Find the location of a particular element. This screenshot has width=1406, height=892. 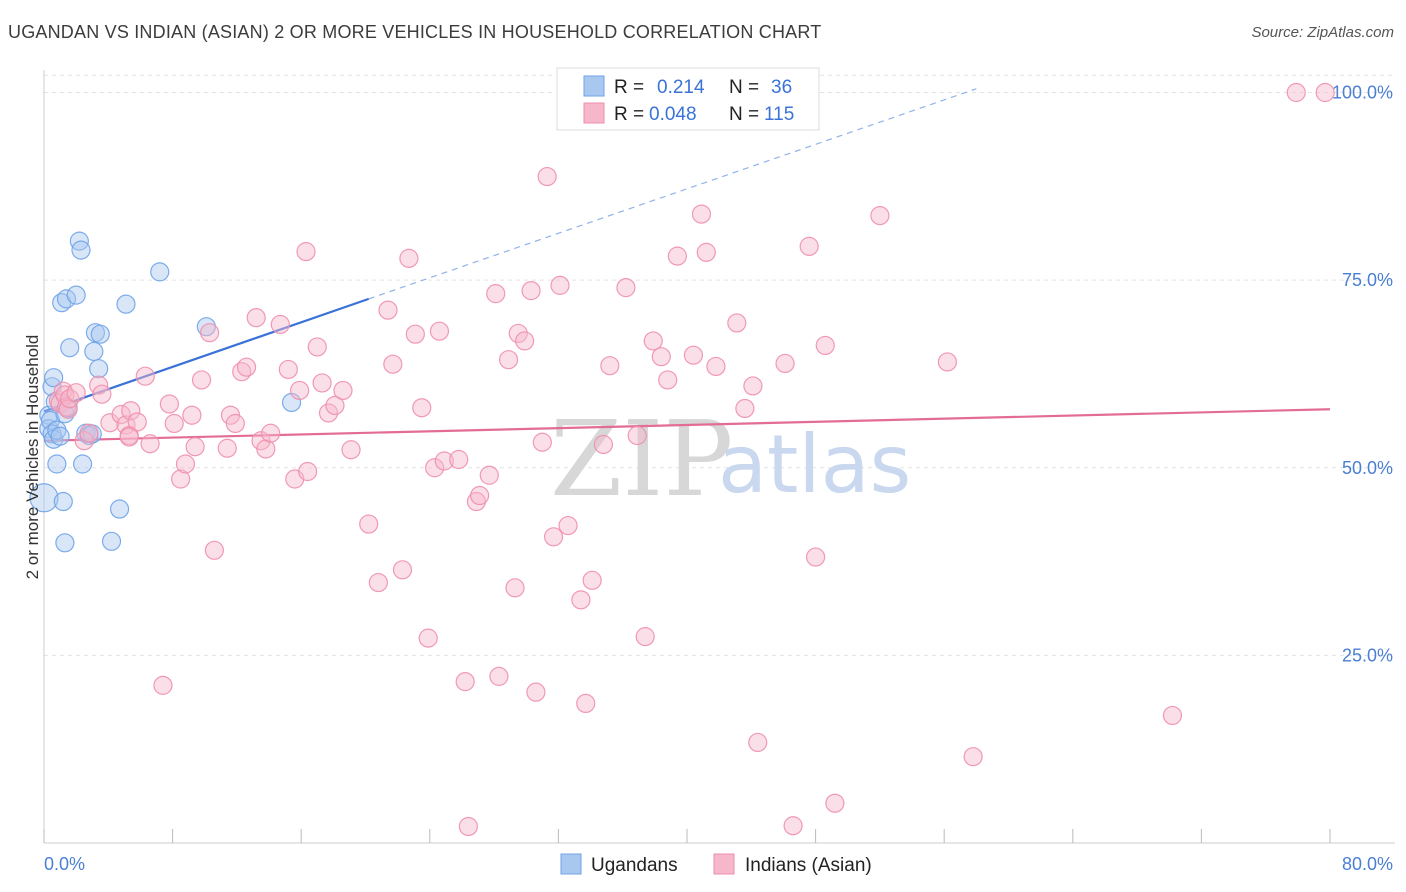

watermark: ZIP atlas is located at coordinates (730, 459).